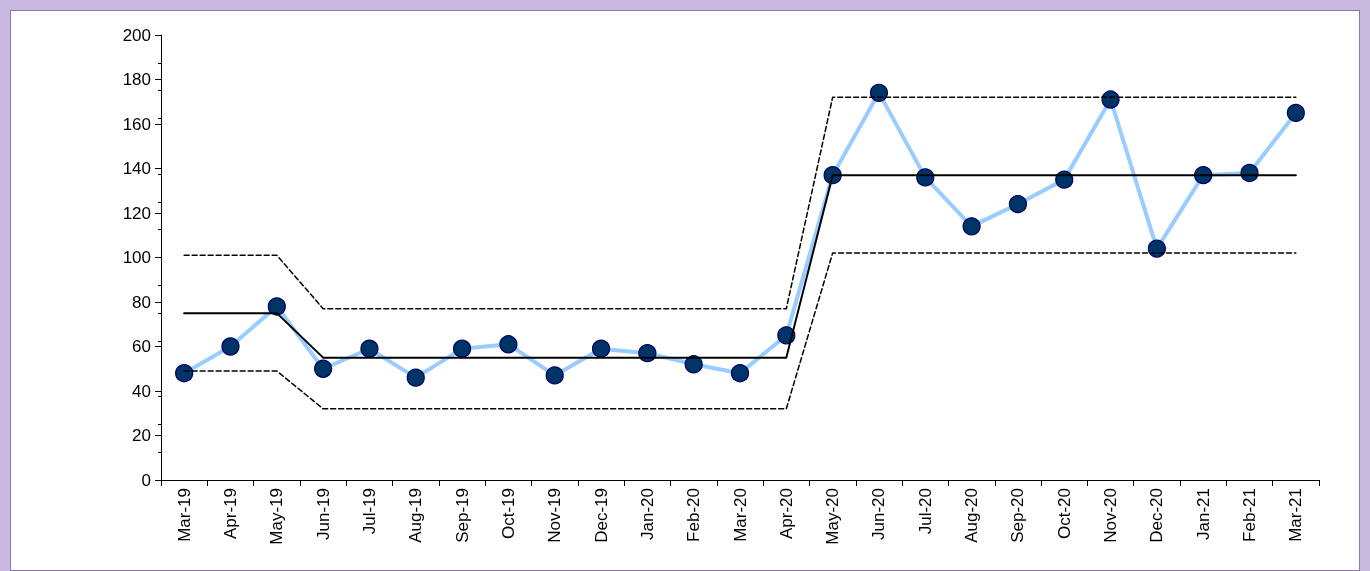  I want to click on x-tick-label: Jan-21, so click(1203, 514).